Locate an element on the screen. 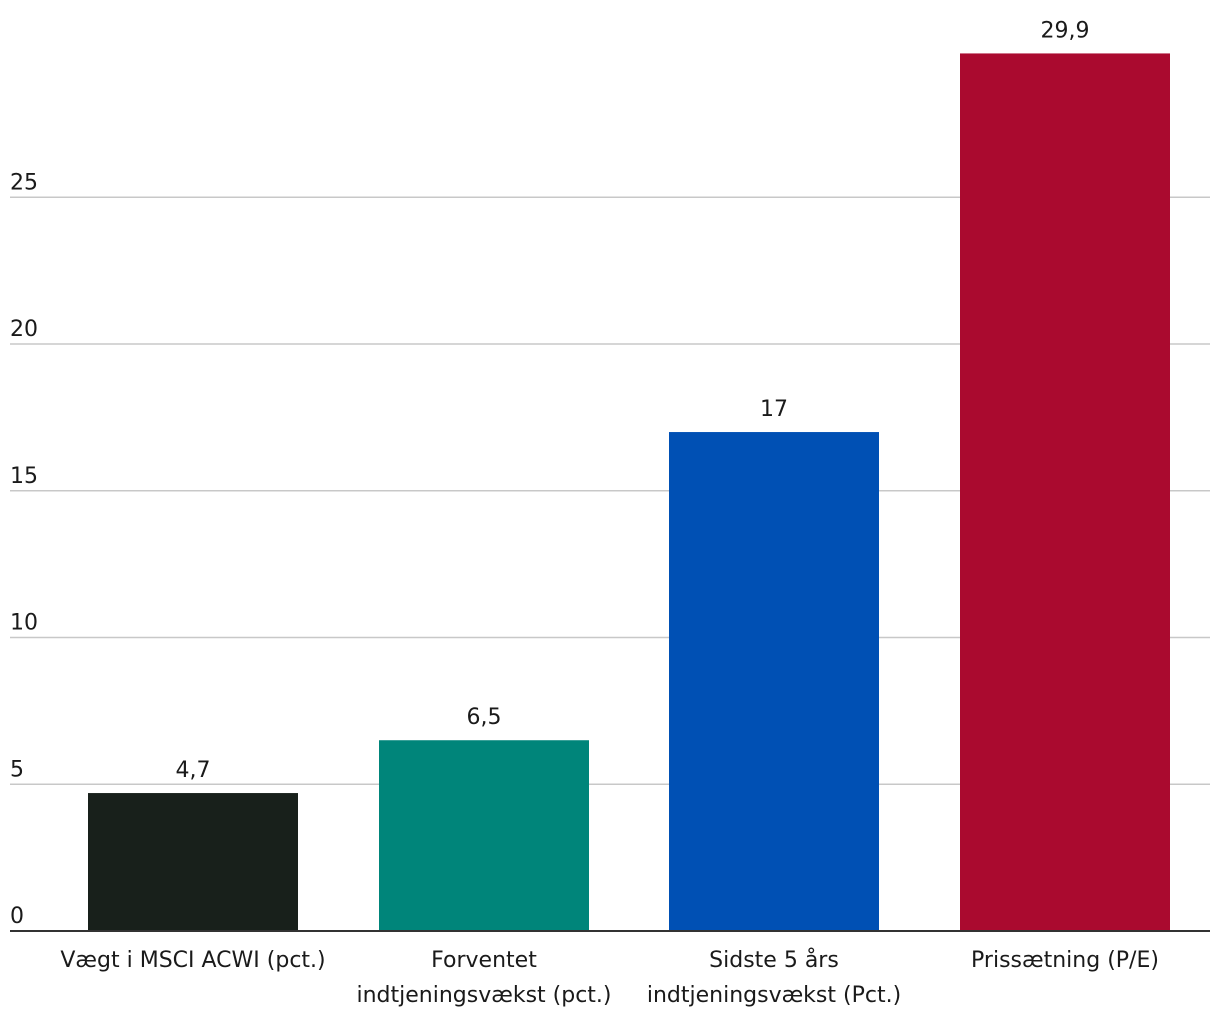  value-label-2: 6,5 is located at coordinates (484, 717).